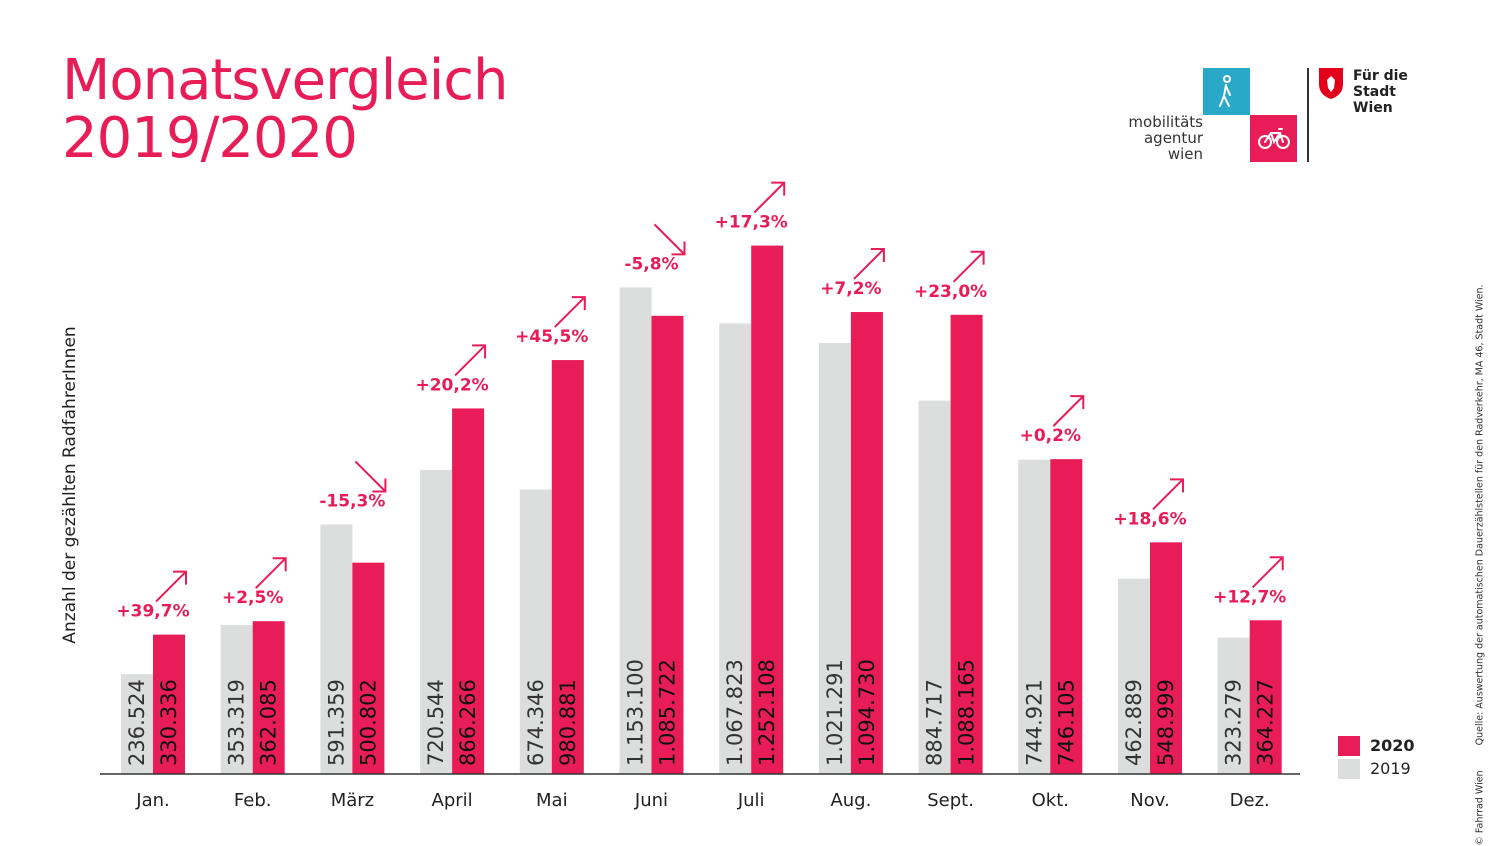 This screenshot has height=846, width=1500. I want to click on percent-change-label: +20,2%, so click(451, 385).